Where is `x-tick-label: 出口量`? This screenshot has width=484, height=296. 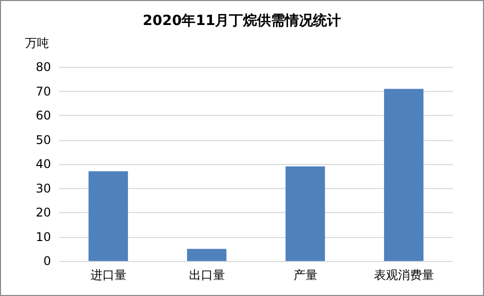
x-tick-label: 出口量 is located at coordinates (206, 275).